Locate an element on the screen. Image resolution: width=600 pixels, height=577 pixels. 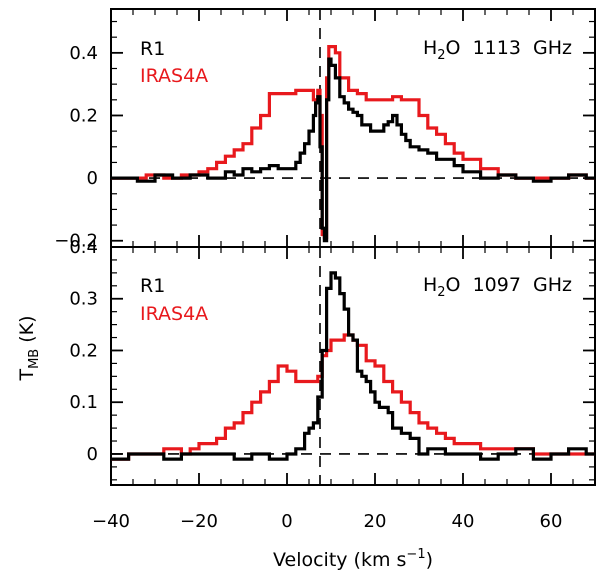
top-ytick-label: 0 is located at coordinates (92, 178).